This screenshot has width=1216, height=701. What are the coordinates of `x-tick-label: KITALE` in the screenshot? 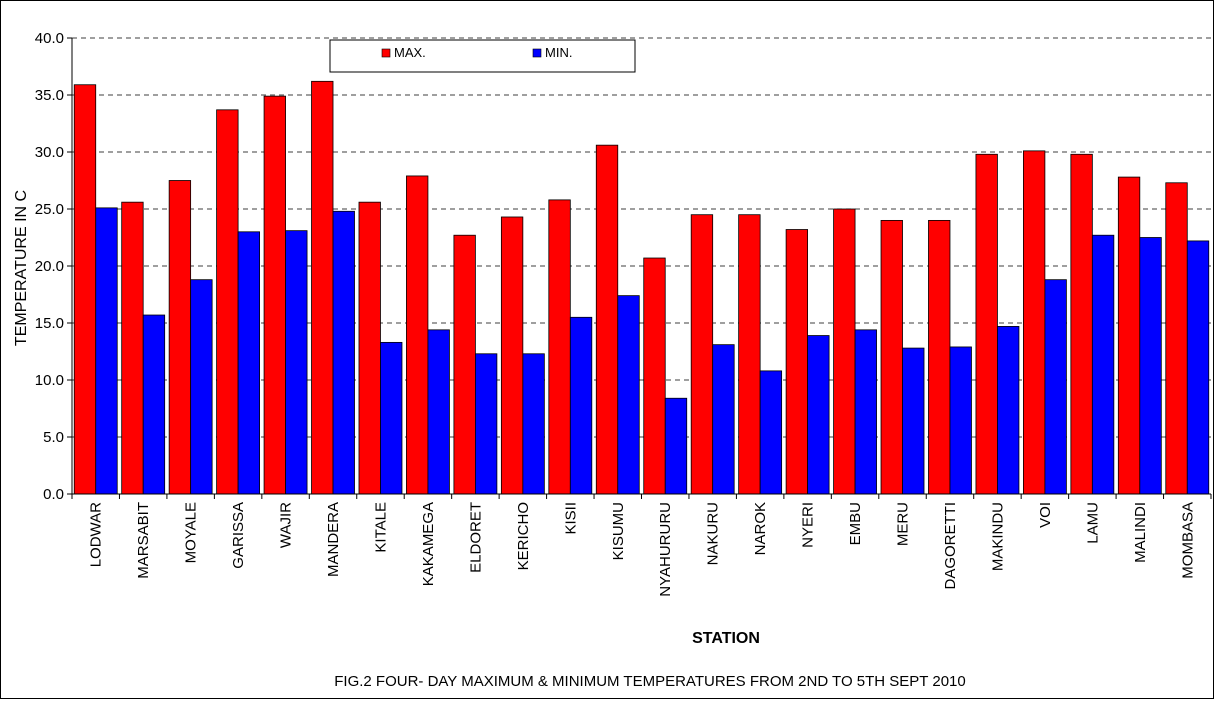 It's located at (380, 527).